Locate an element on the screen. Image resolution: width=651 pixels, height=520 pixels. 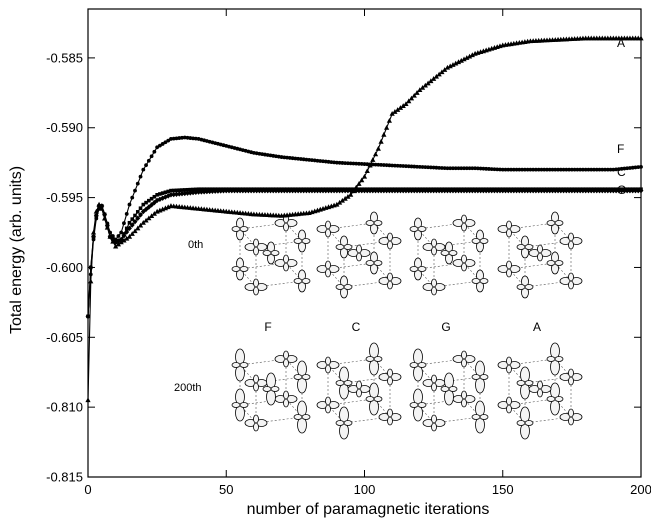
y-tick-label: -0.815 is located at coordinates (64, 477).